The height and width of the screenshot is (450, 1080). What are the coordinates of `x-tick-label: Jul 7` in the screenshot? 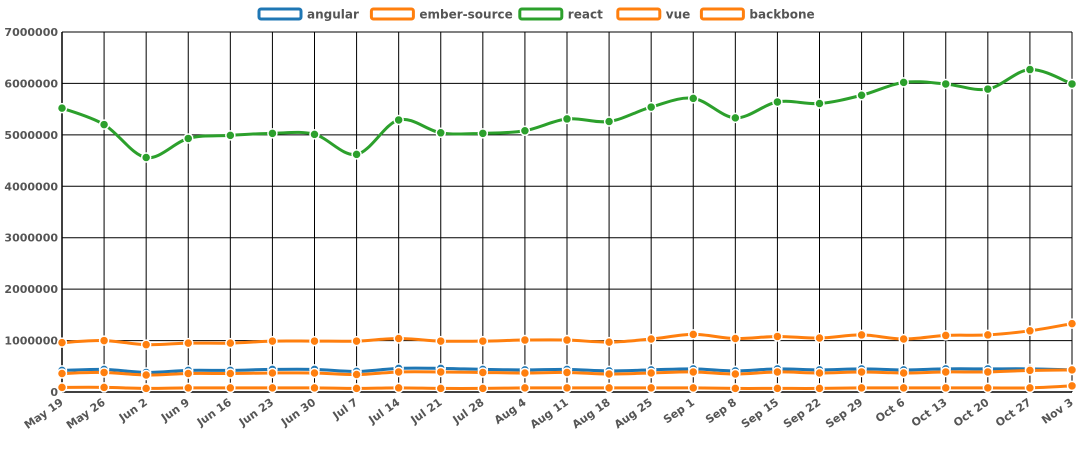 It's located at (345, 409).